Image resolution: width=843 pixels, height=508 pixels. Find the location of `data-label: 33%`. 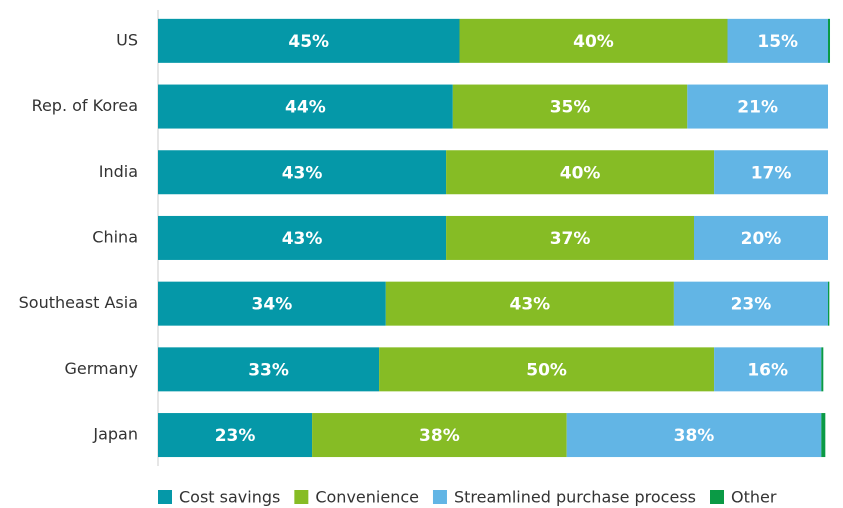

data-label: 33% is located at coordinates (268, 370).